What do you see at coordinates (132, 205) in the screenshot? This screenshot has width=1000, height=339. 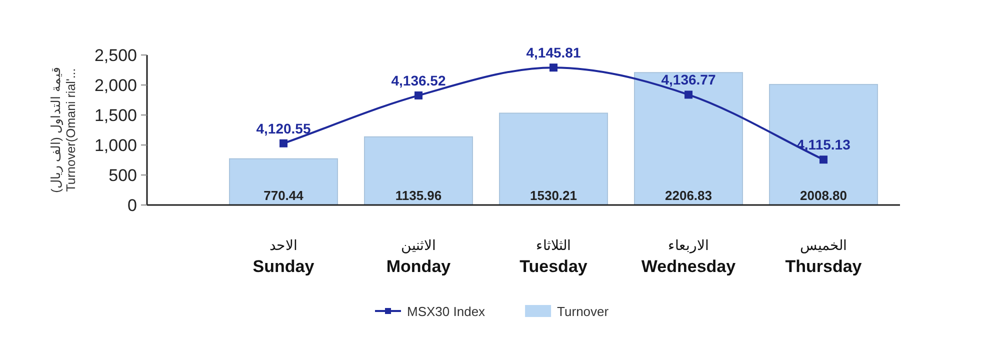 I see `y-tick-label: 0` at bounding box center [132, 205].